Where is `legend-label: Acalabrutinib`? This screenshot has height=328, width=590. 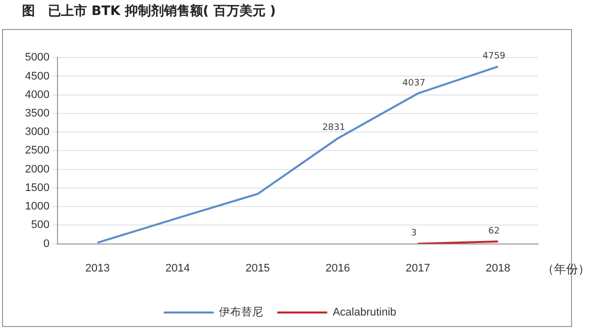
legend-label: Acalabrutinib is located at coordinates (364, 312).